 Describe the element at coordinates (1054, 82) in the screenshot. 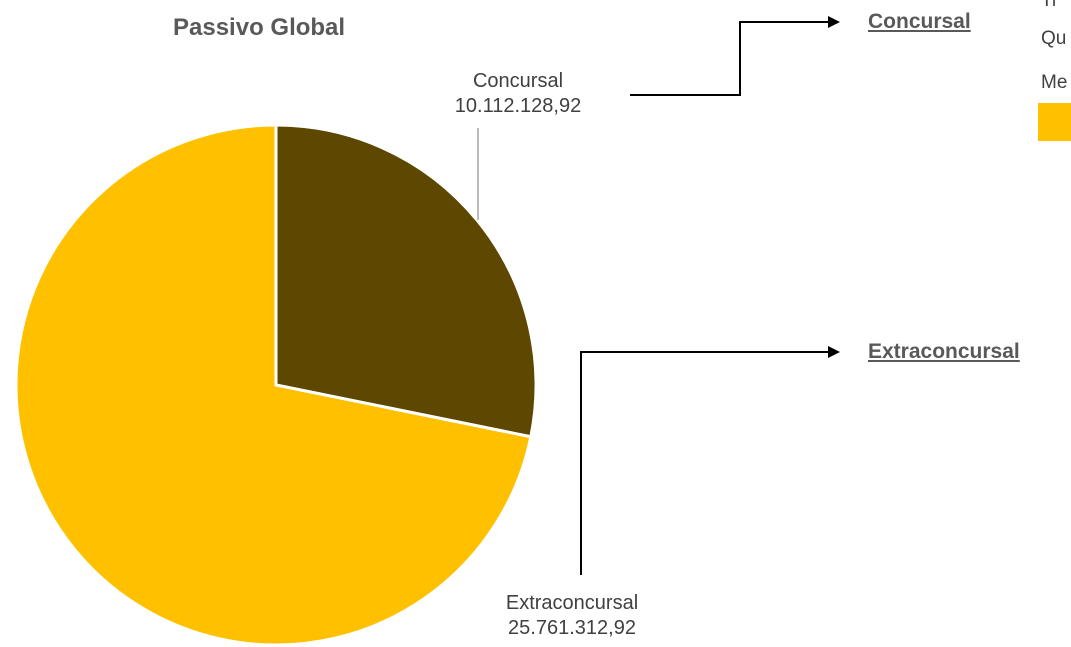

I see `side-panel-line-3: Me` at that location.